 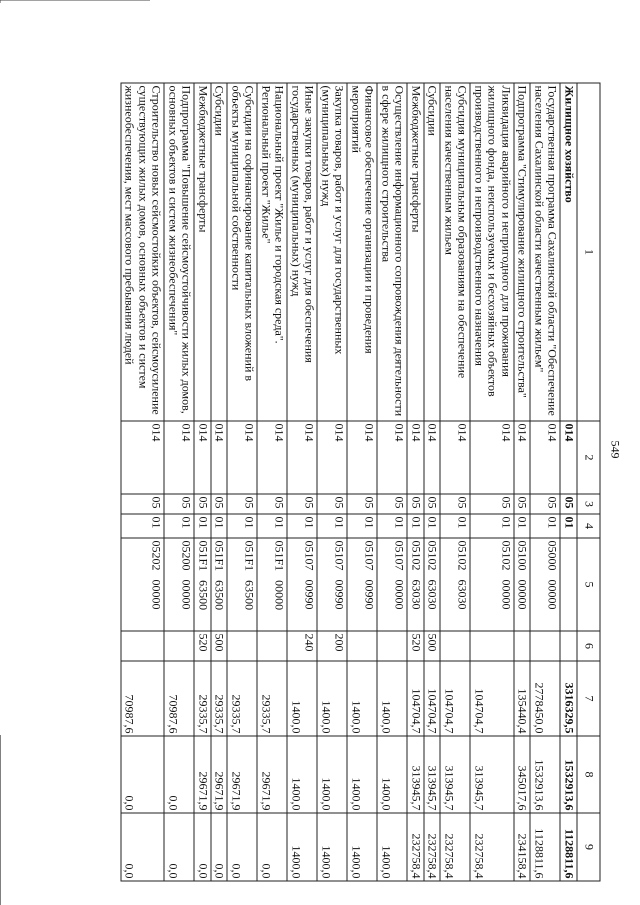 I want to click on target-article-code: 051F1 00000, so click(x=272, y=584).